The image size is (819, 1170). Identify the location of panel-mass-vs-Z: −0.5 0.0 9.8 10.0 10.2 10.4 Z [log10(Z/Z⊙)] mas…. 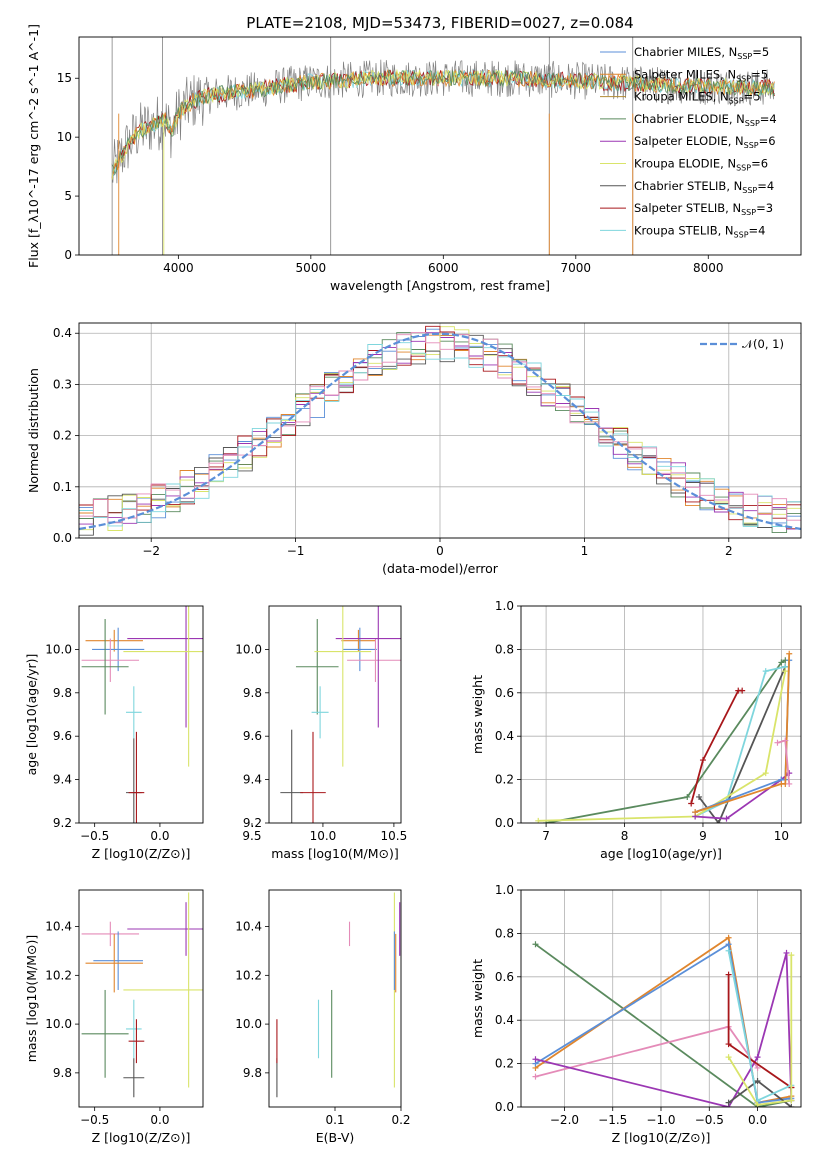
(114, 1017).